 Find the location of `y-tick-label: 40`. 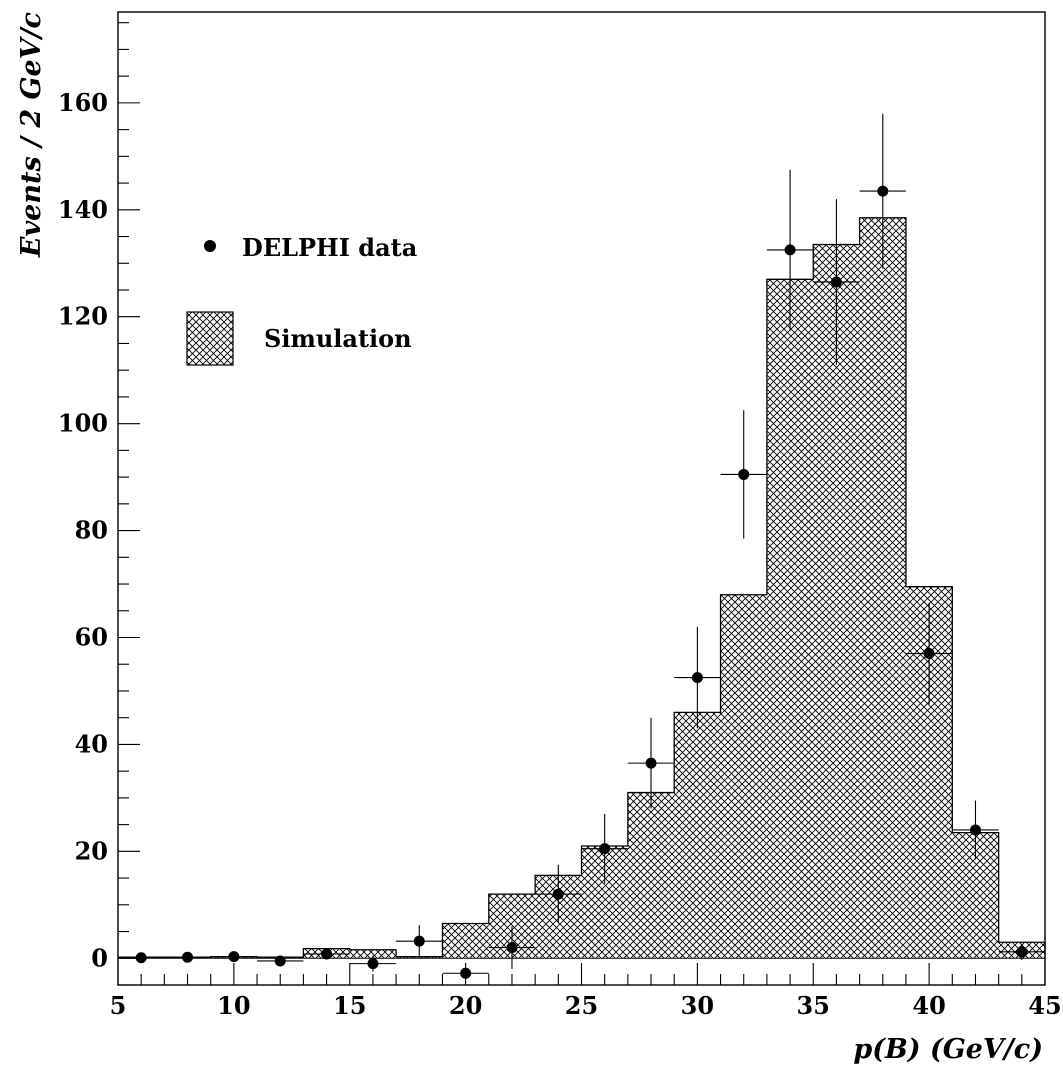

y-tick-label: 40 is located at coordinates (91, 743).